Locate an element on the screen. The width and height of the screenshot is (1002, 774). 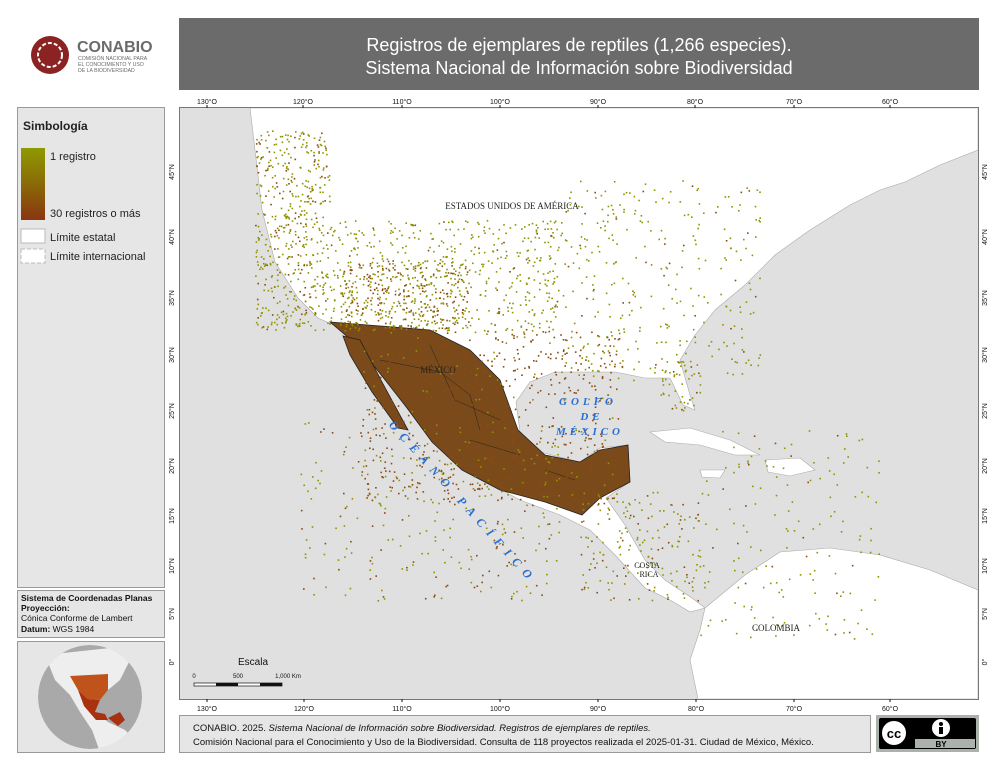
latitude-label: 35°N is located at coordinates (172, 298).